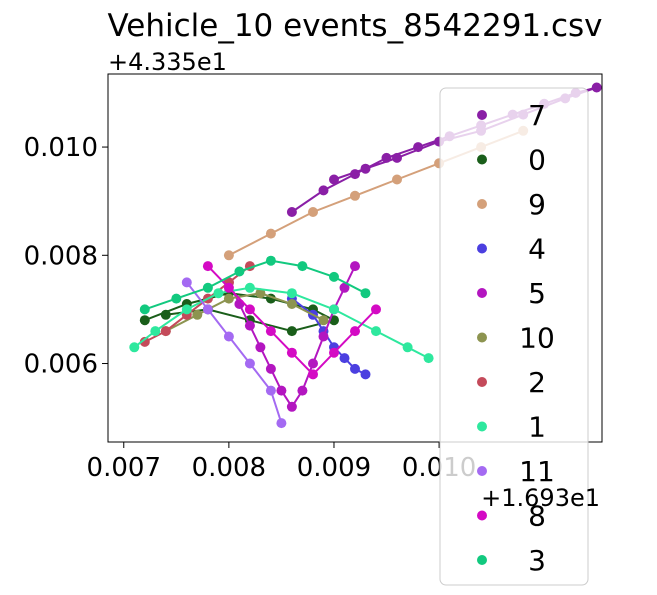  I want to click on x-tick-label: 0.007, so click(124, 468).